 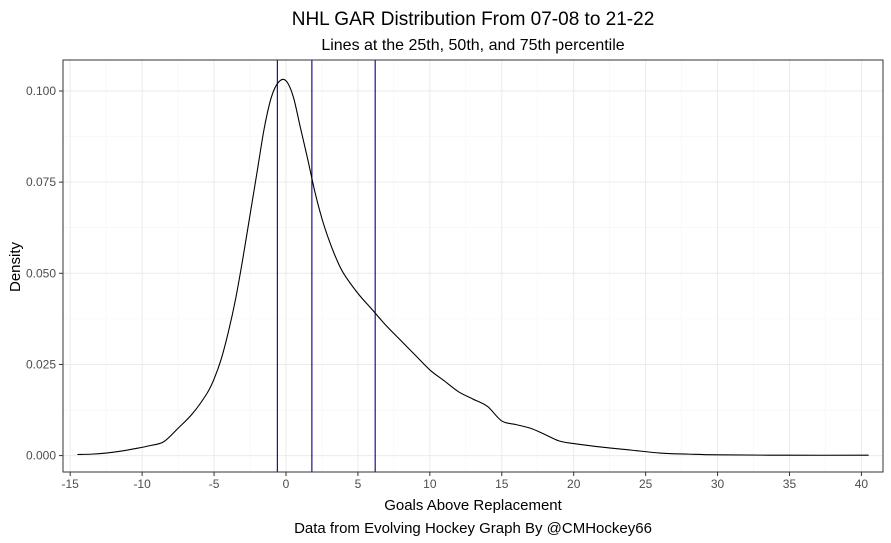 I want to click on y-tick-label: 0.075, so click(x=41, y=182).